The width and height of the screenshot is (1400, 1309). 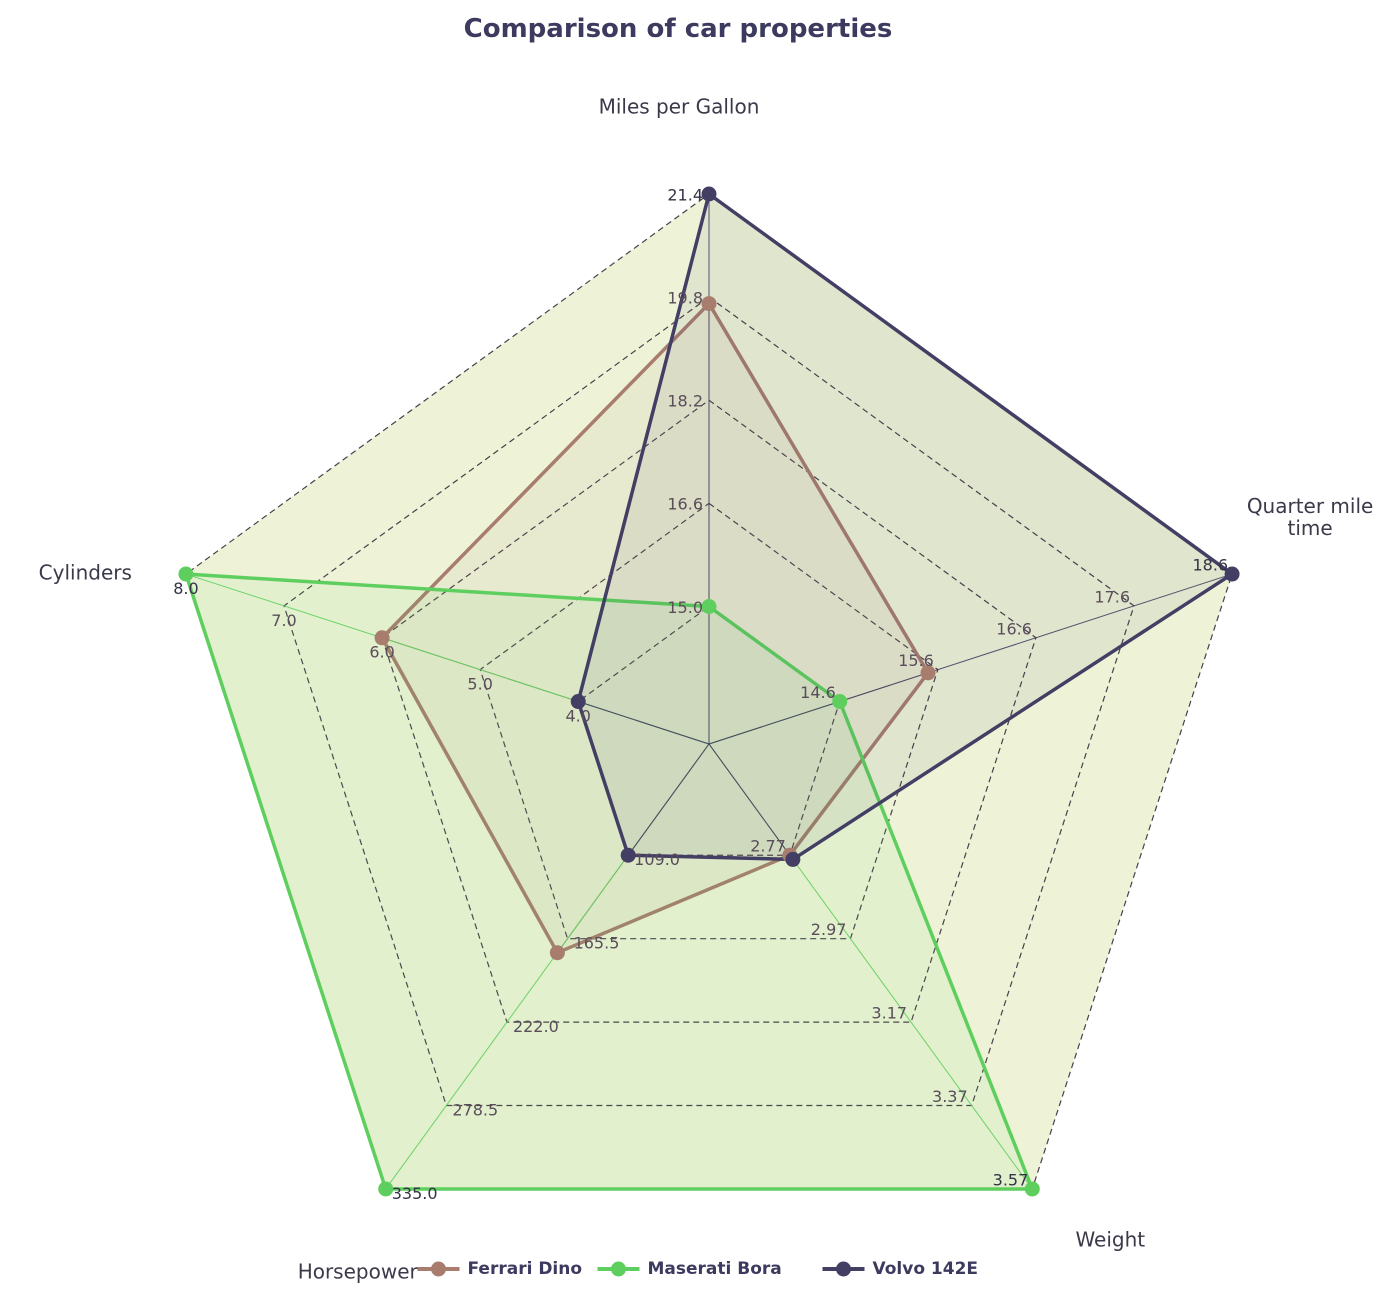 I want to click on legend: Ferrari Dino Maserati Bora Volvo 142E, so click(x=698, y=1269).